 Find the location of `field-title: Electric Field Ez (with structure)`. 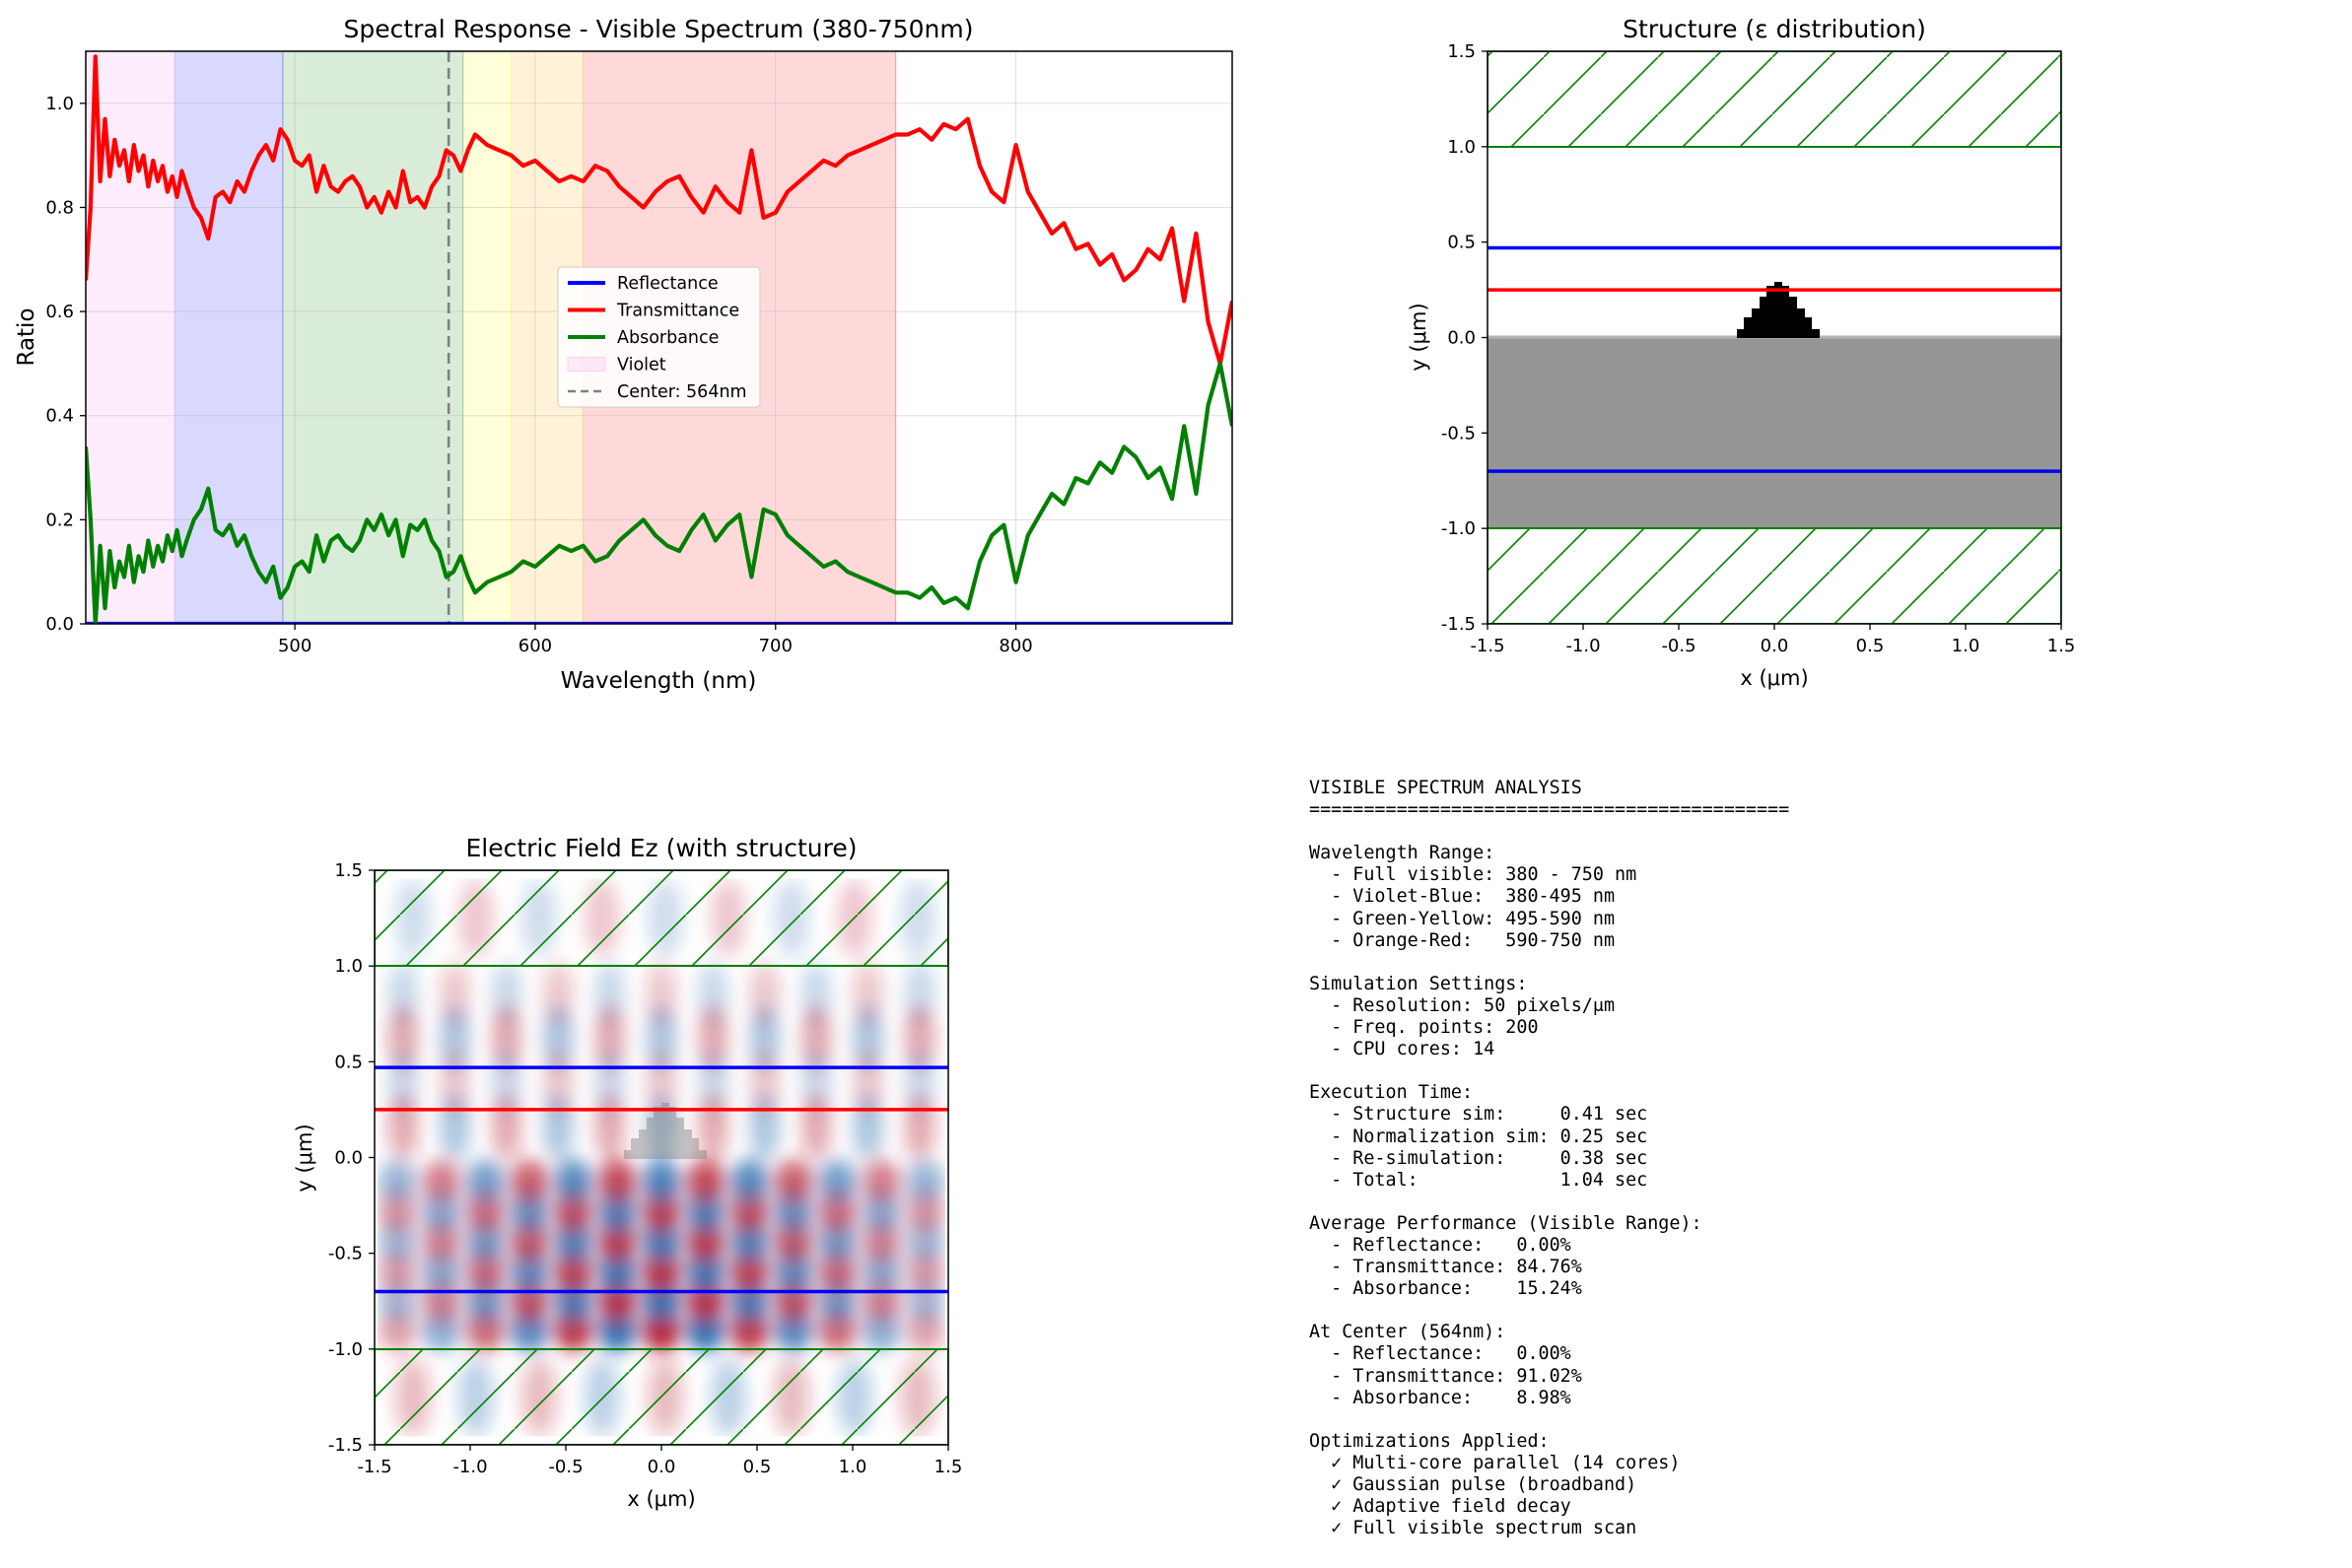

field-title: Electric Field Ez (with structure) is located at coordinates (661, 848).